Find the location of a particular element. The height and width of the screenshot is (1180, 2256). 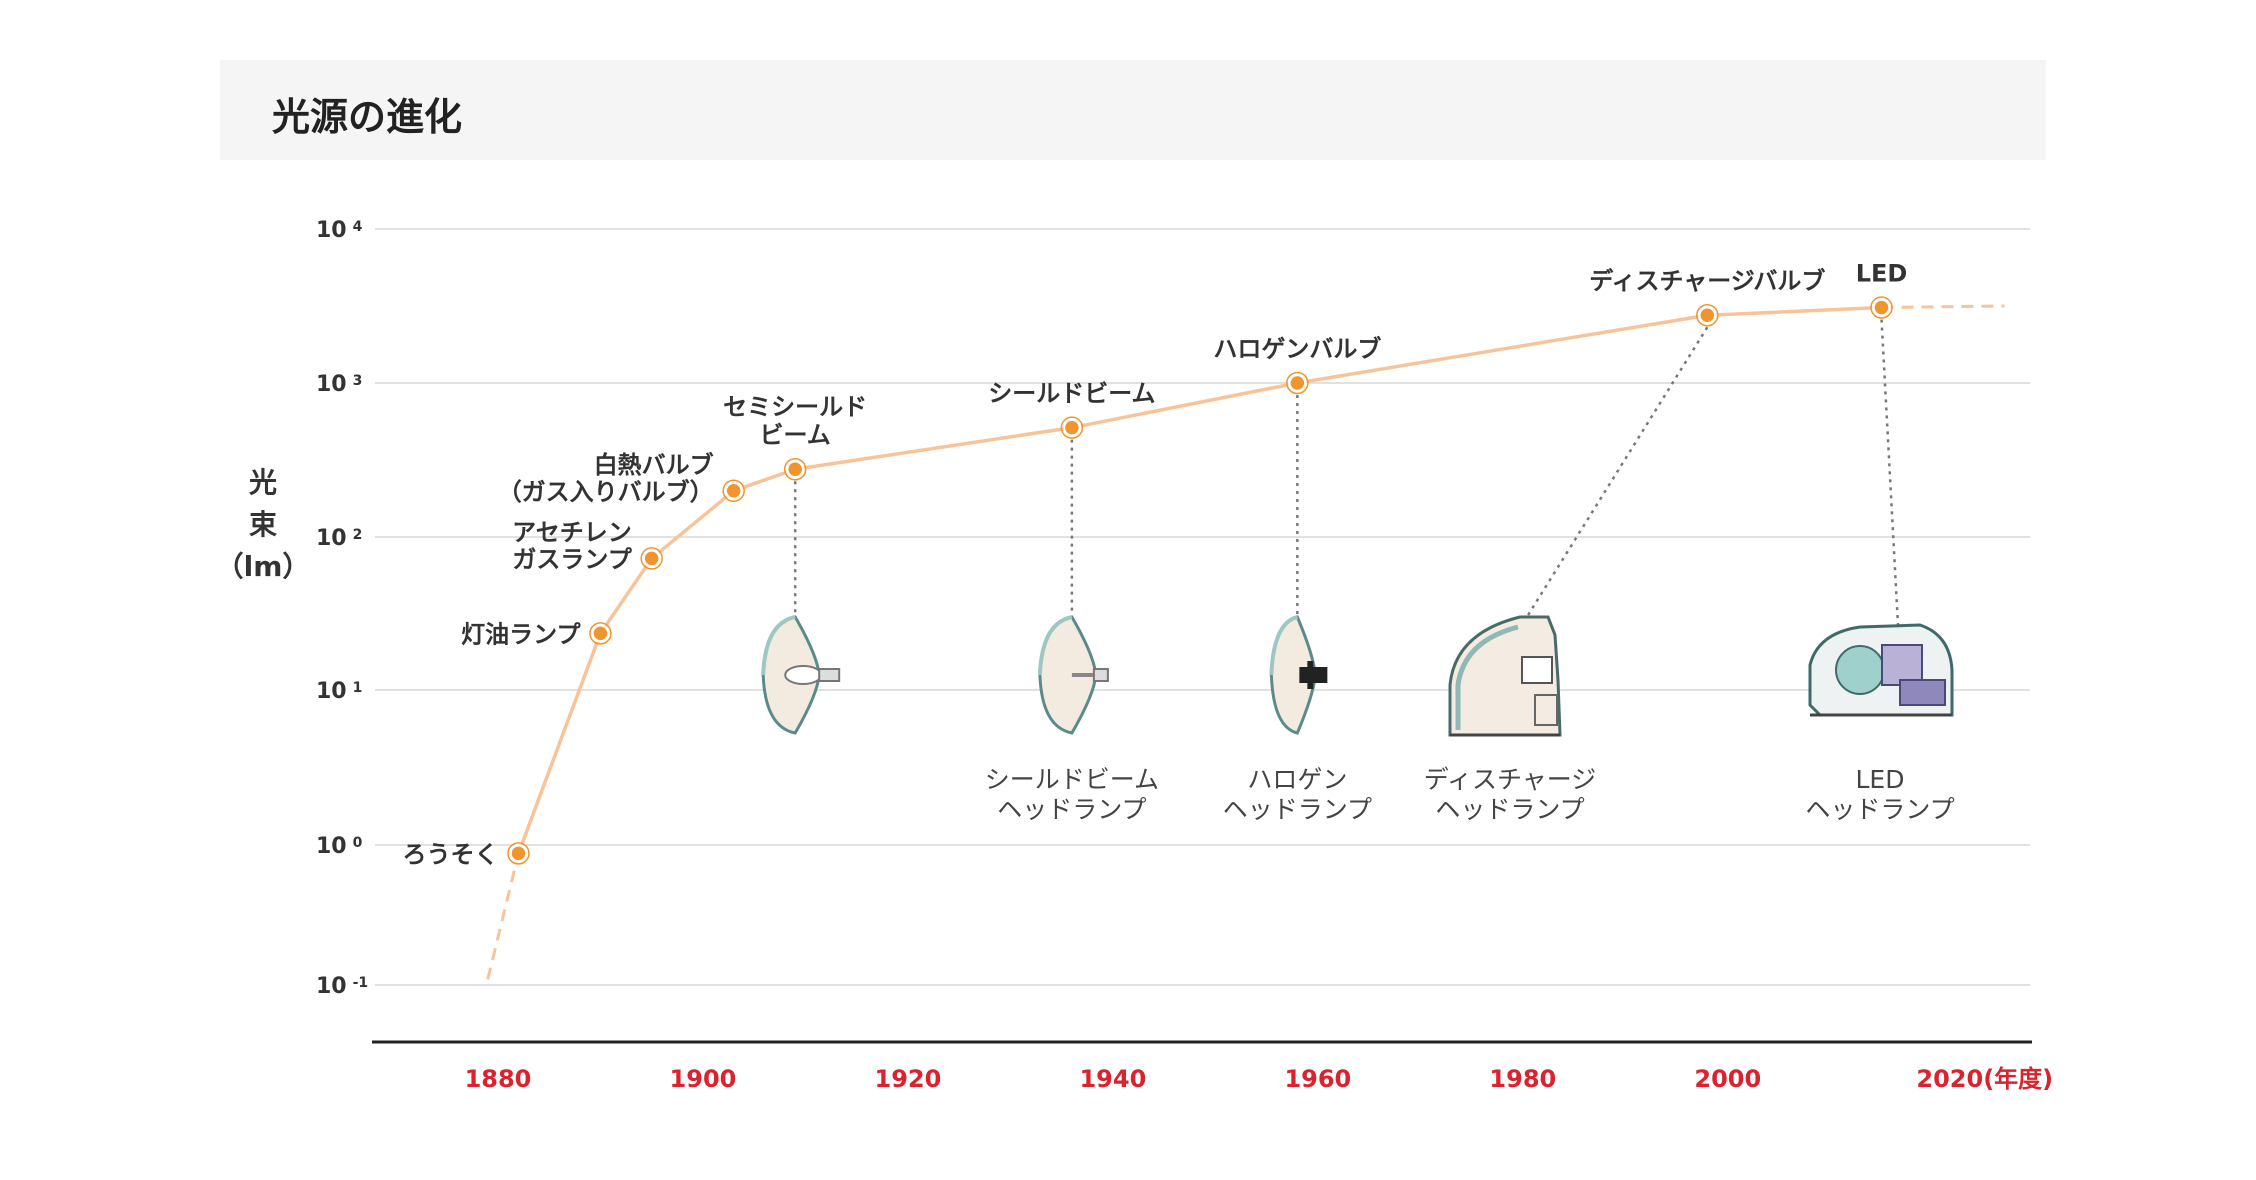

point-label: LED is located at coordinates (1882, 274).